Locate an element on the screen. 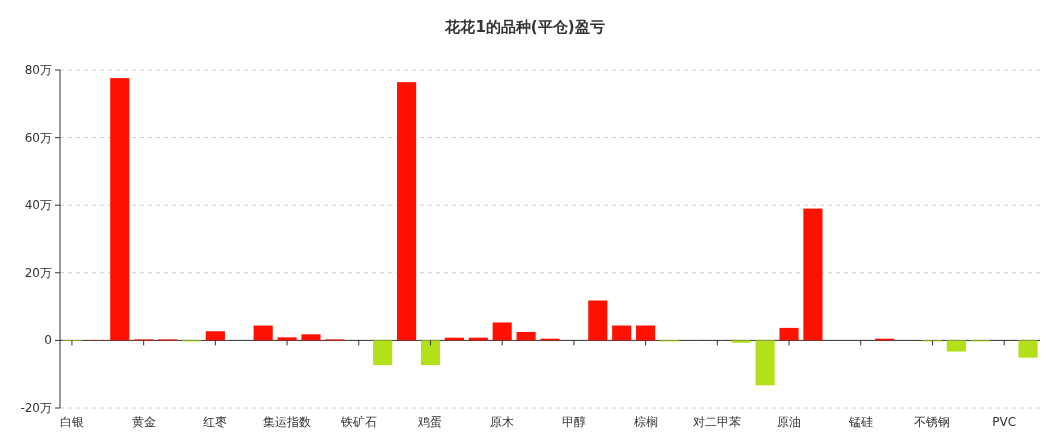 The width and height of the screenshot is (1050, 446). chart-title: 花花1的品种(平仓)盈亏 is located at coordinates (524, 27).